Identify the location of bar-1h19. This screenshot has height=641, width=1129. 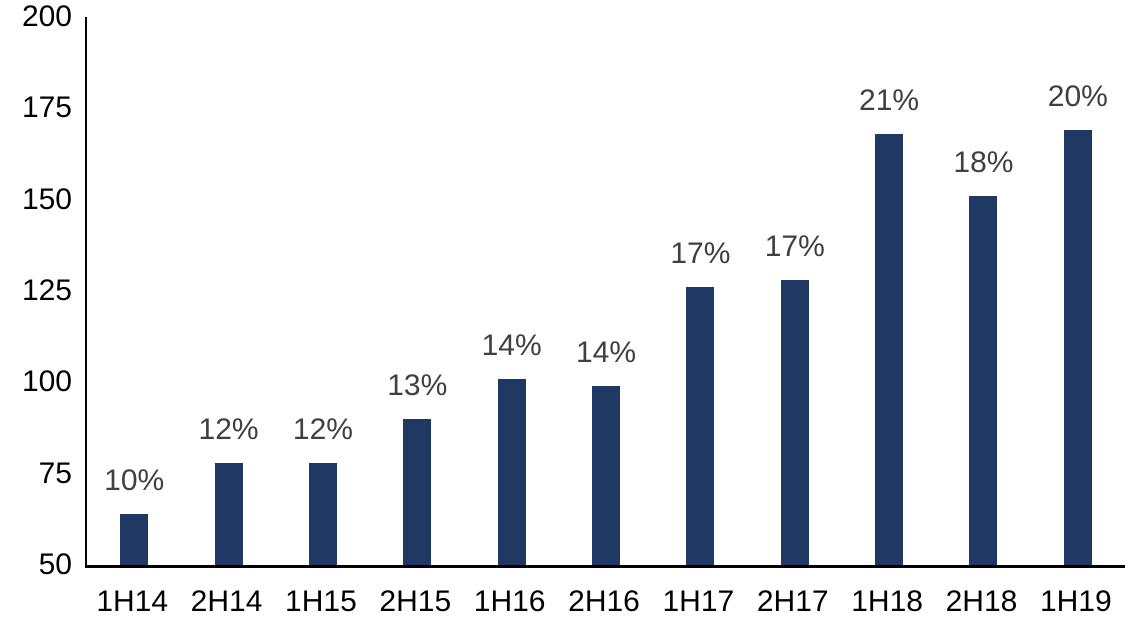
(1077, 347).